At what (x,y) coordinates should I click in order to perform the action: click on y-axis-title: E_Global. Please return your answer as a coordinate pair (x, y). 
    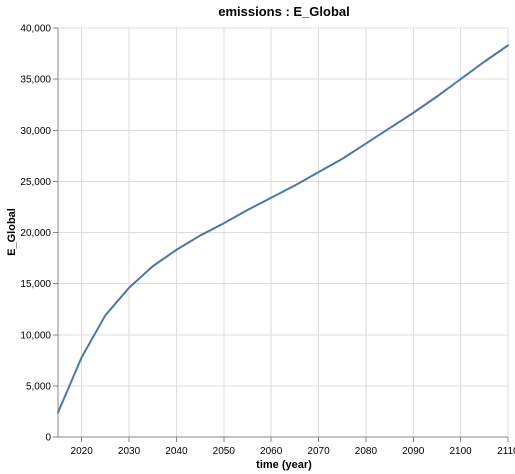
    Looking at the image, I should click on (12, 232).